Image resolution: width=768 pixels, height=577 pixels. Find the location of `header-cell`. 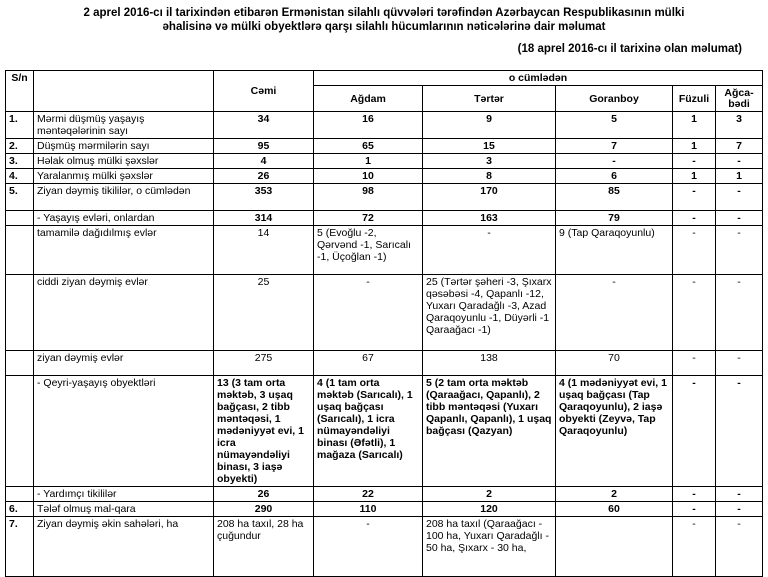

header-cell is located at coordinates (123, 91).